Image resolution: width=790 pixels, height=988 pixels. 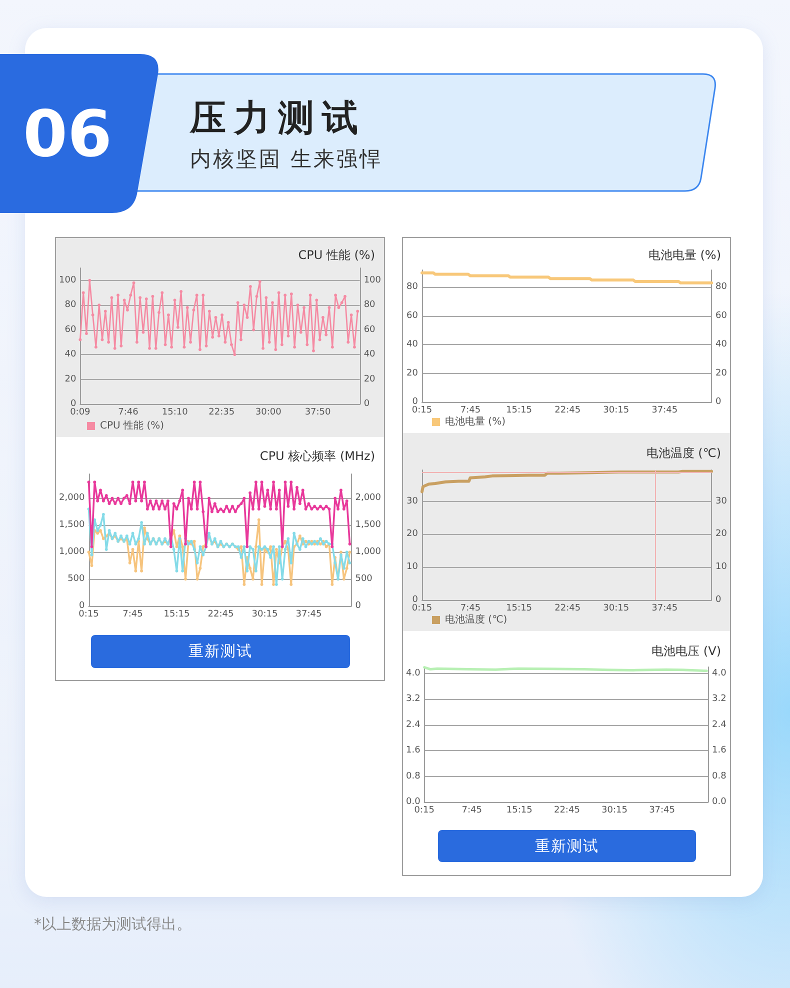 What do you see at coordinates (72, 498) in the screenshot?
I see `y-tick-label: 2,000` at bounding box center [72, 498].